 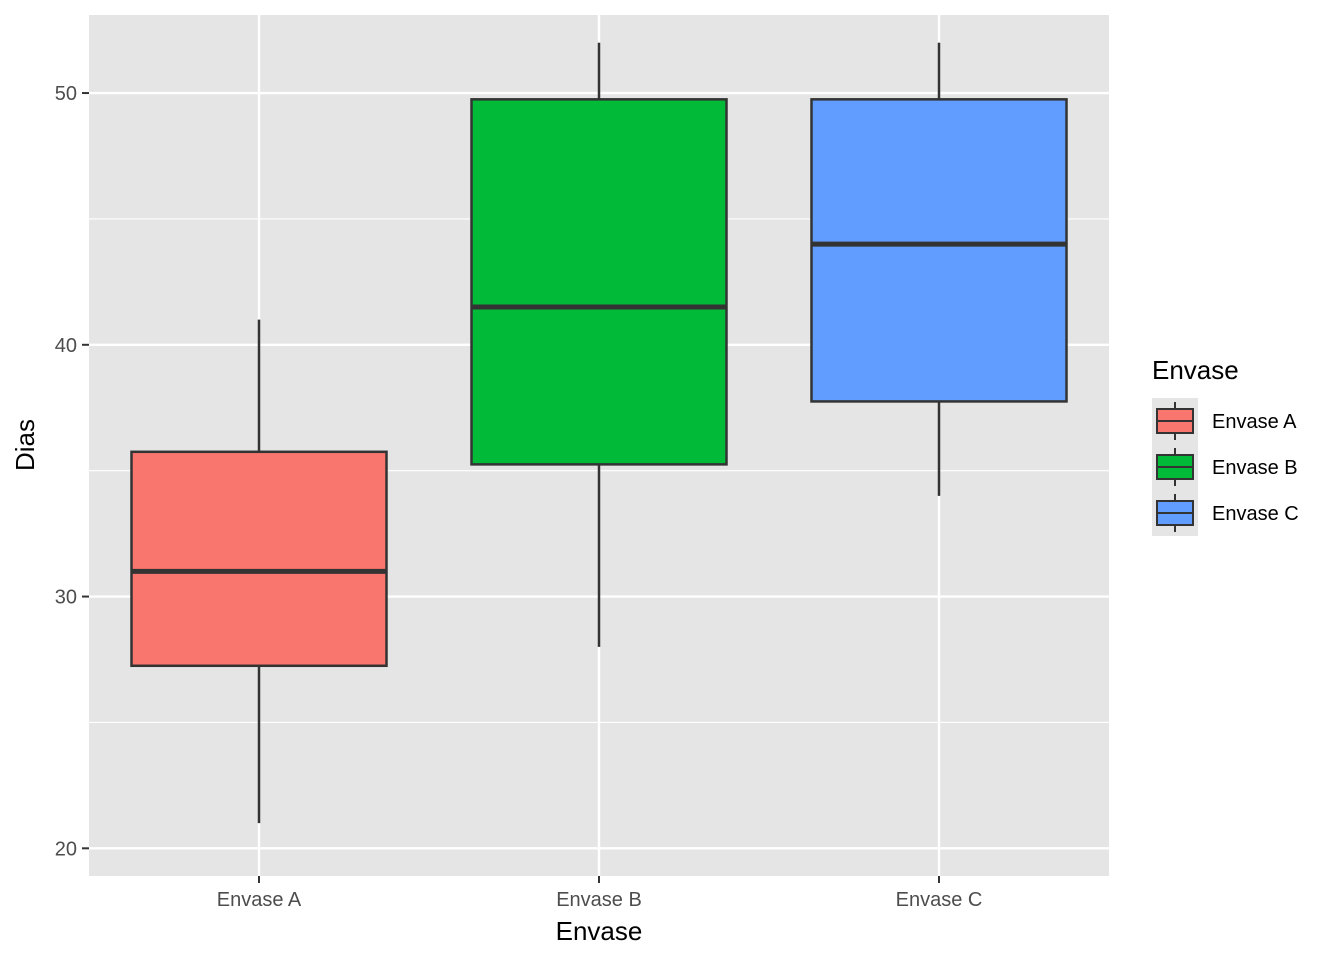 I want to click on box-envase-c, so click(x=939, y=269).